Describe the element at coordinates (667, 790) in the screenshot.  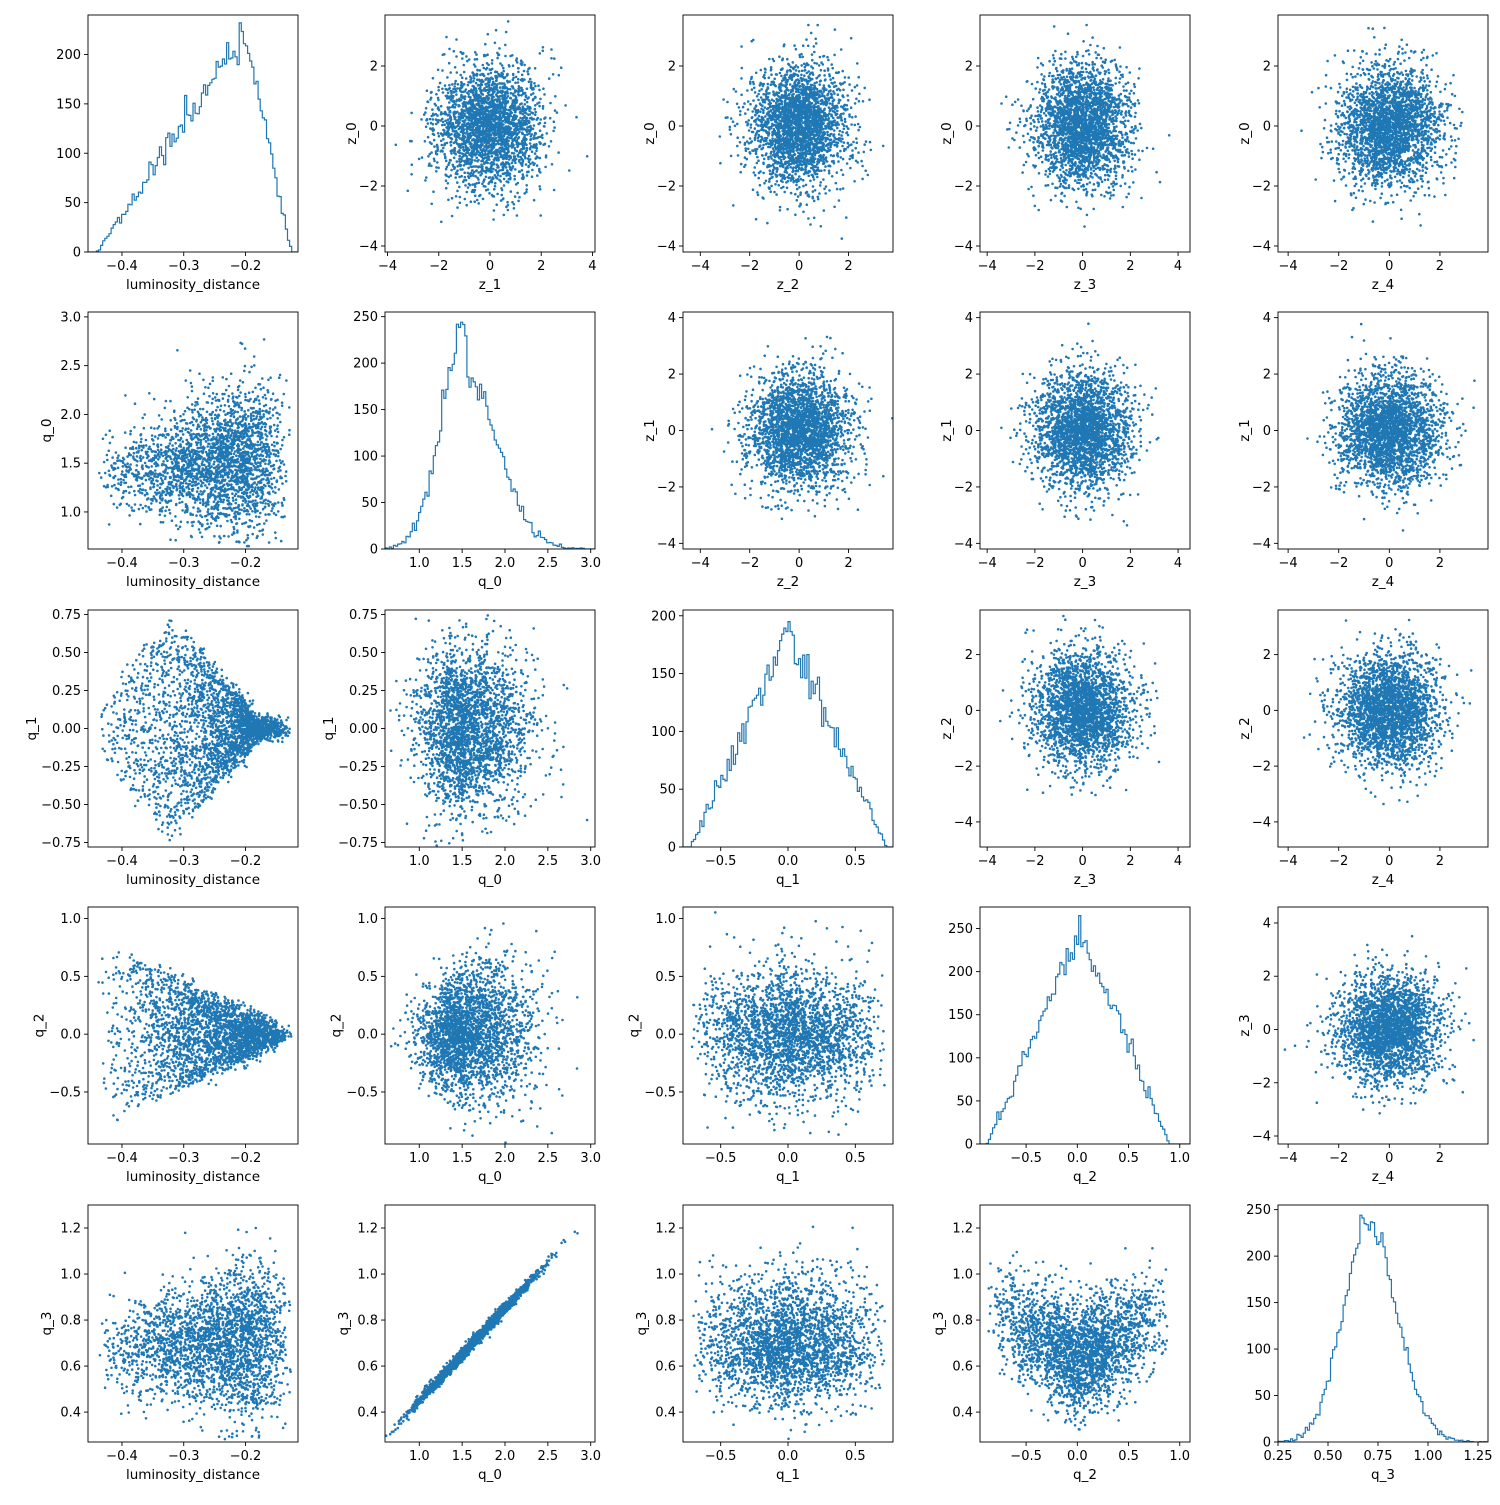
I see `y-tick-label: 50` at that location.